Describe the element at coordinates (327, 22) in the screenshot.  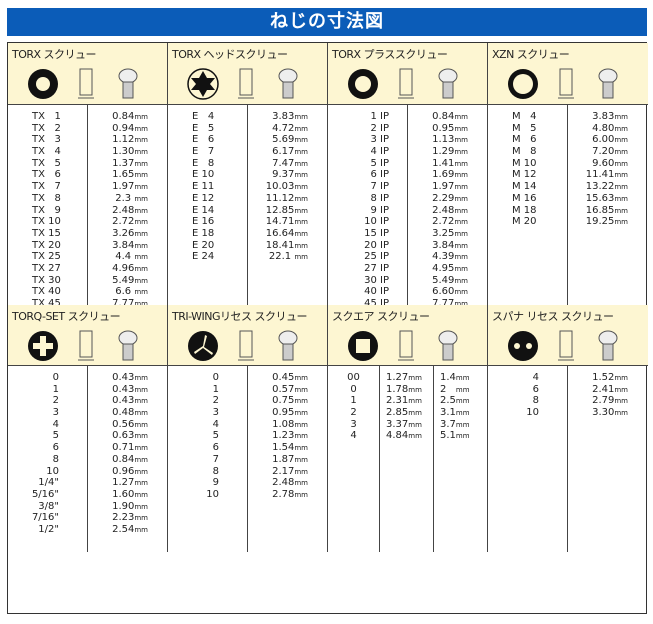
I see `page-title: ねじの寸法図` at that location.